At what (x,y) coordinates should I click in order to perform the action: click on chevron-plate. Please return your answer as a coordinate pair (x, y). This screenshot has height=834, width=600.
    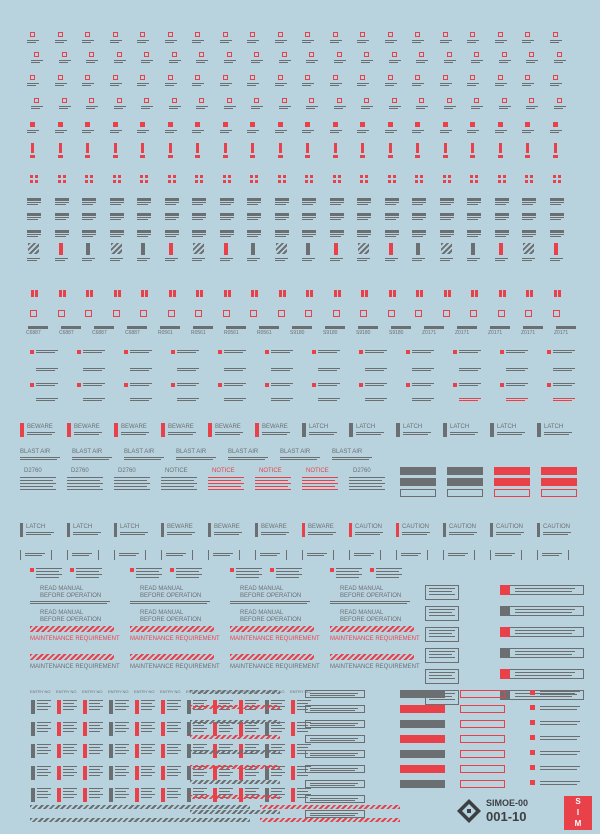
    Looking at the image, I should click on (505, 632).